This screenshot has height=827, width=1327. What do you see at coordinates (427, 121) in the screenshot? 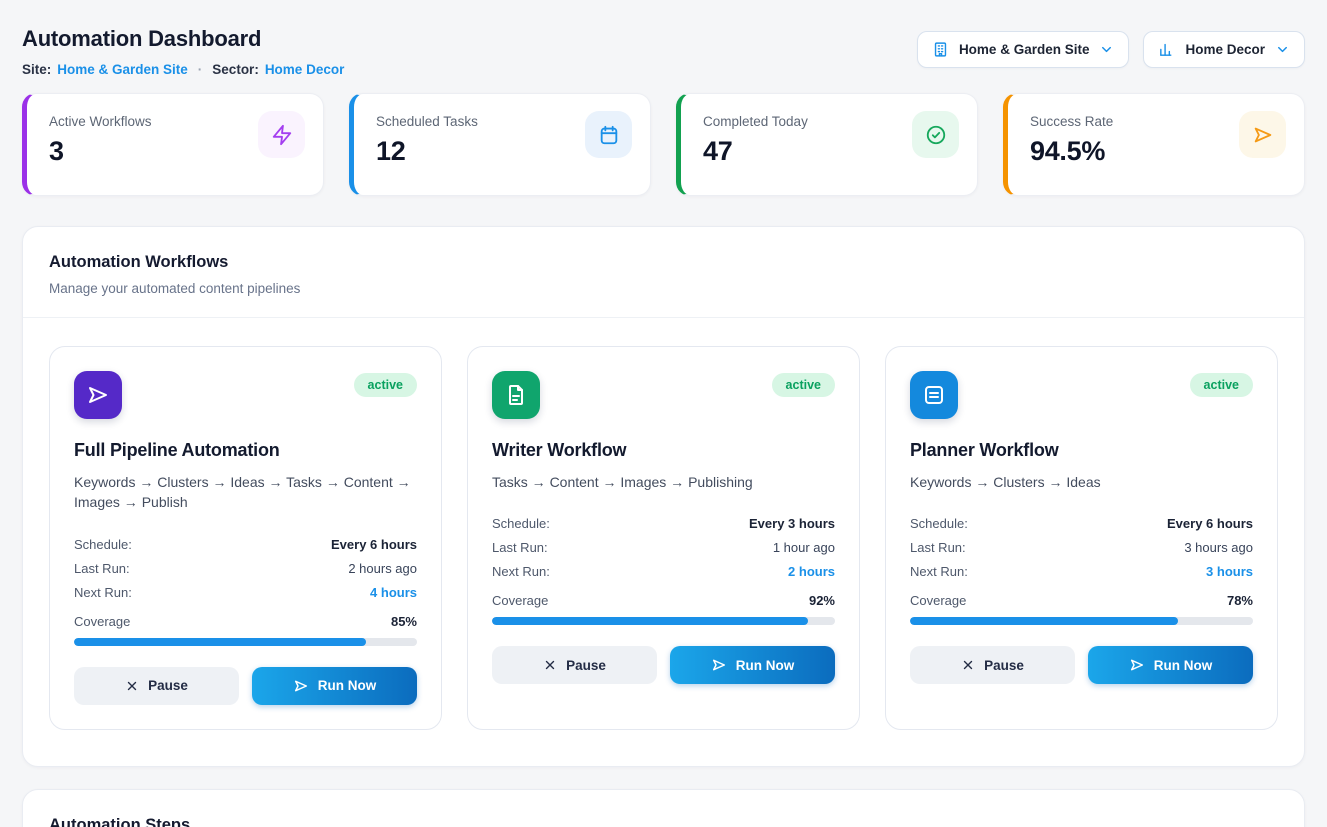
I see `stat-label: Scheduled Tasks` at bounding box center [427, 121].